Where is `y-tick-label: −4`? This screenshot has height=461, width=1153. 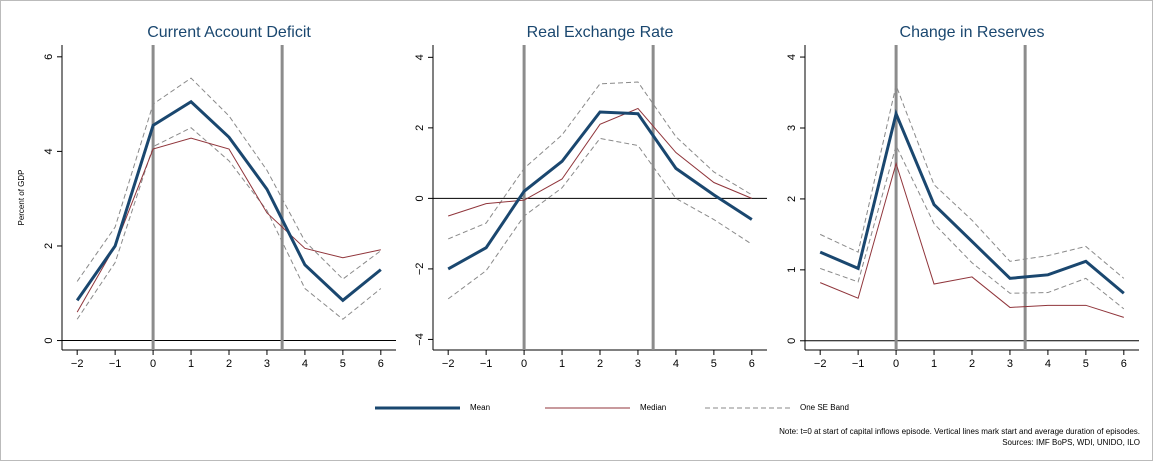 y-tick-label: −4 is located at coordinates (420, 339).